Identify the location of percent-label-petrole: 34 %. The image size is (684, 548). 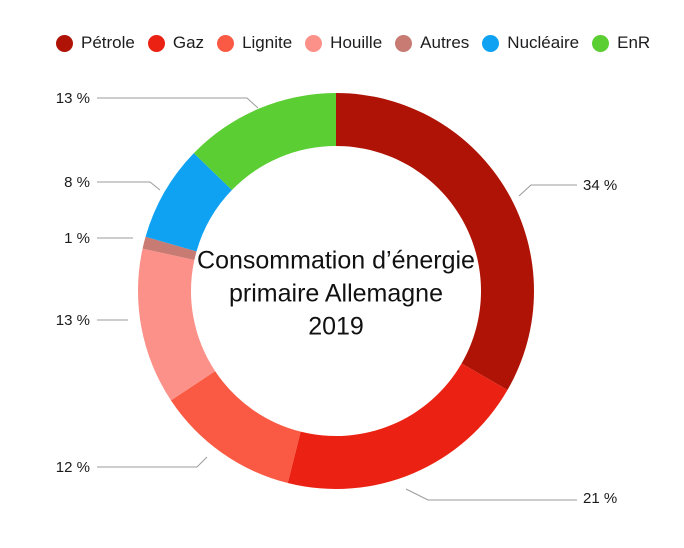
(600, 185).